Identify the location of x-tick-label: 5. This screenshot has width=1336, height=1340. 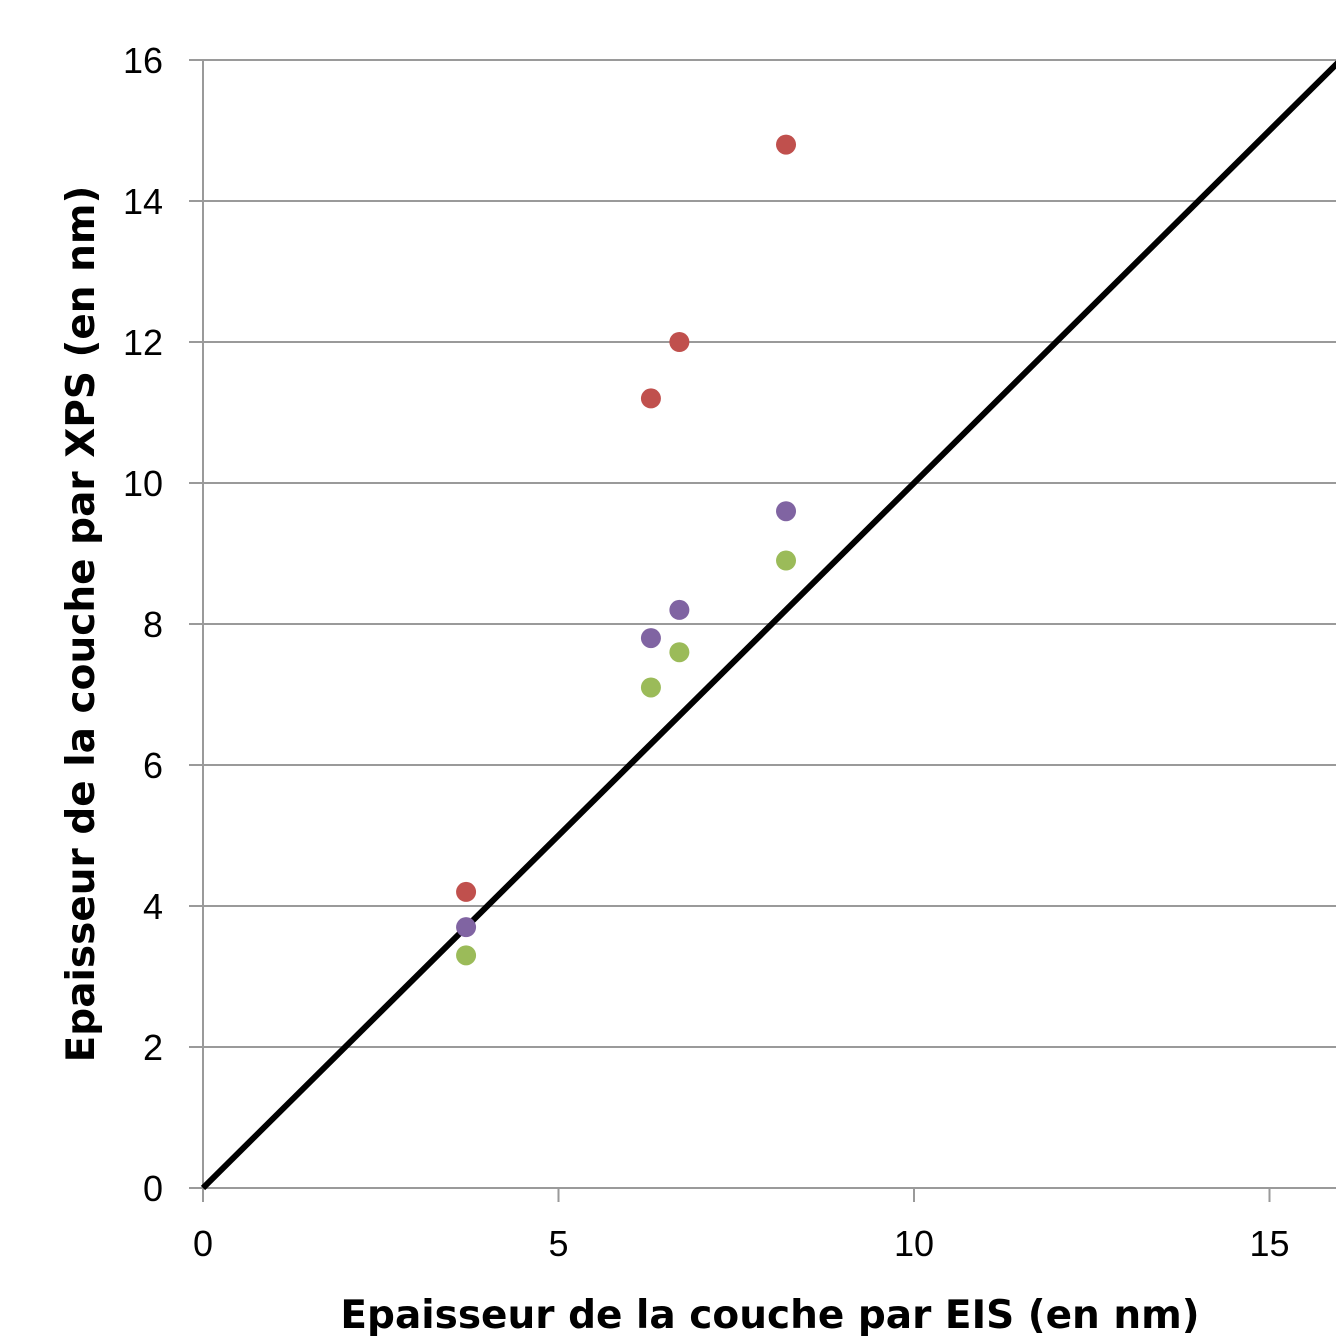
(558, 1243).